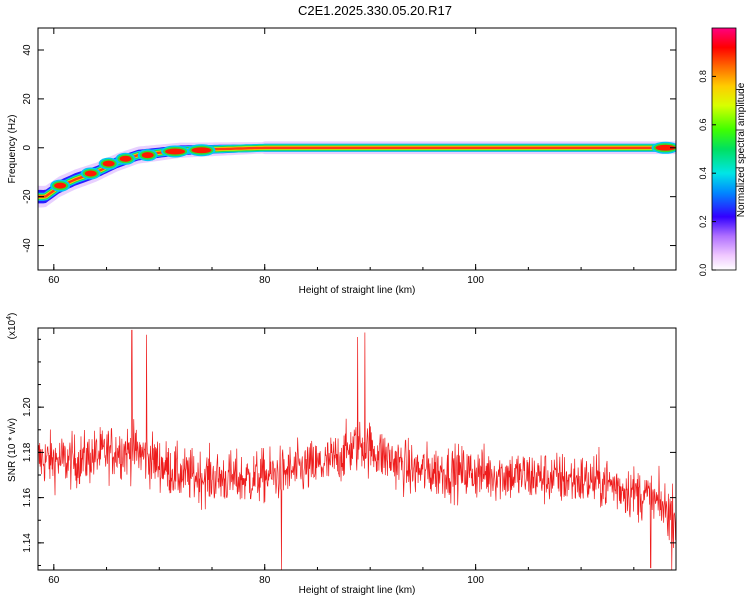  Describe the element at coordinates (27, 543) in the screenshot. I see `snr-ytick-label: 1.14` at that location.